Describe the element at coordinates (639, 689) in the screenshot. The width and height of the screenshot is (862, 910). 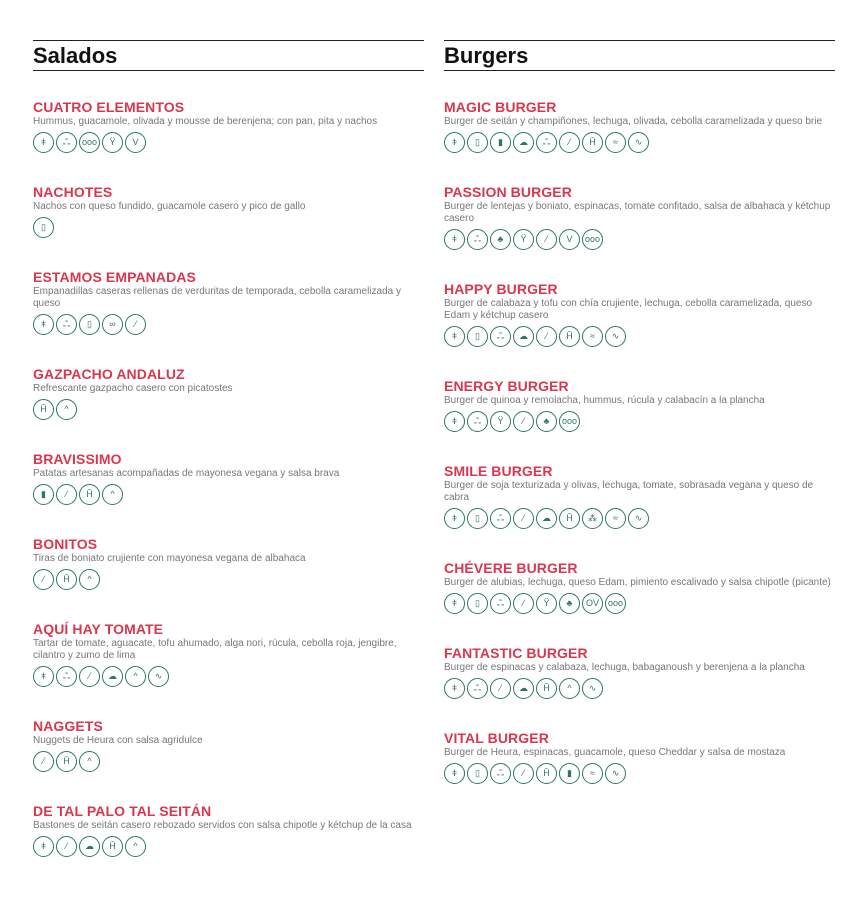
I see `allergen-icons: ǂ ஃ ⁄ ☁ Ȟ ^ ∿` at that location.